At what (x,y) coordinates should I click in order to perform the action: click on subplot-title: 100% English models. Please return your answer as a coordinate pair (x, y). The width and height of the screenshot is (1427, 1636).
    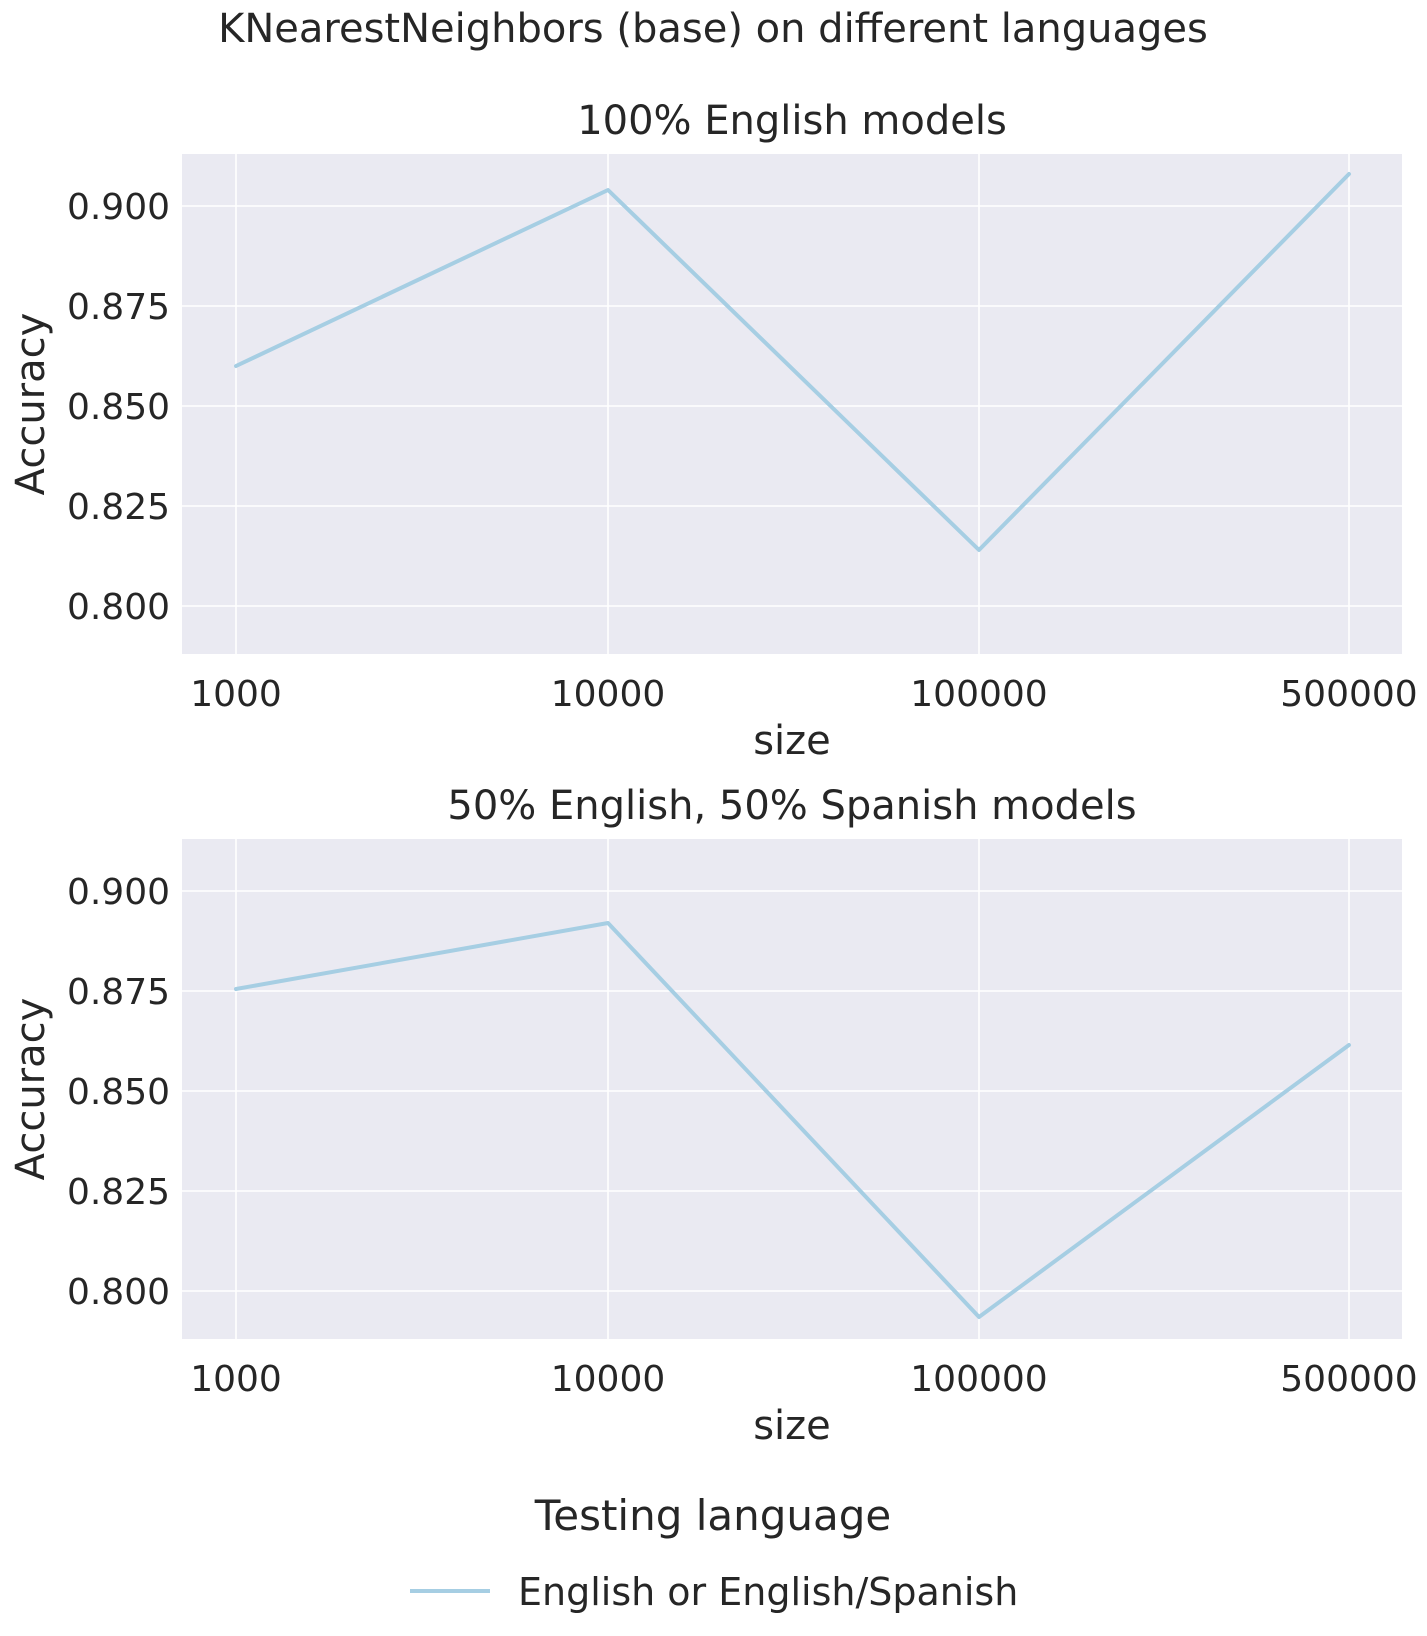
    Looking at the image, I should click on (792, 121).